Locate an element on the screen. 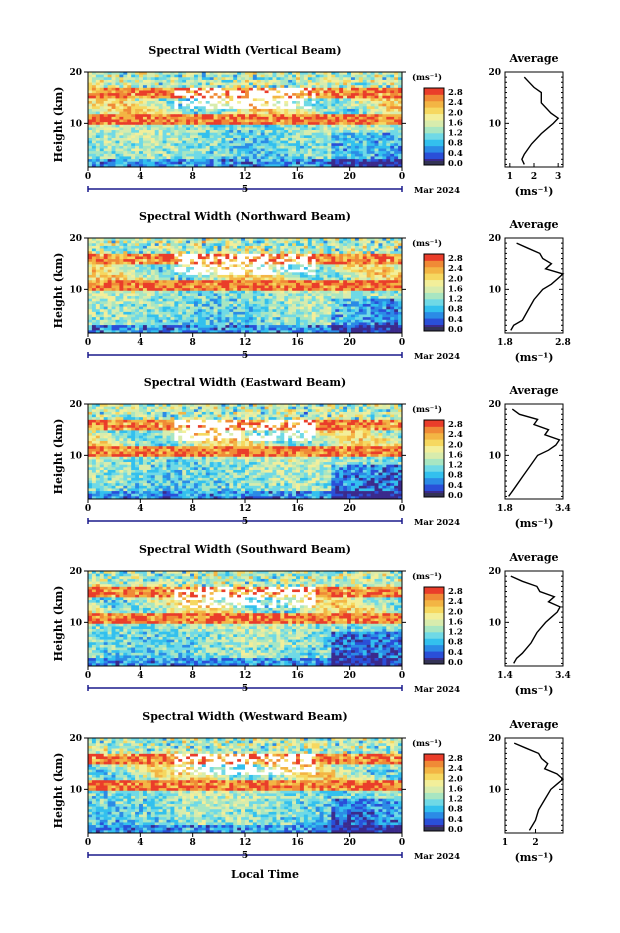 This screenshot has height=933, width=620. colorbar-swatch is located at coordinates (434, 136).